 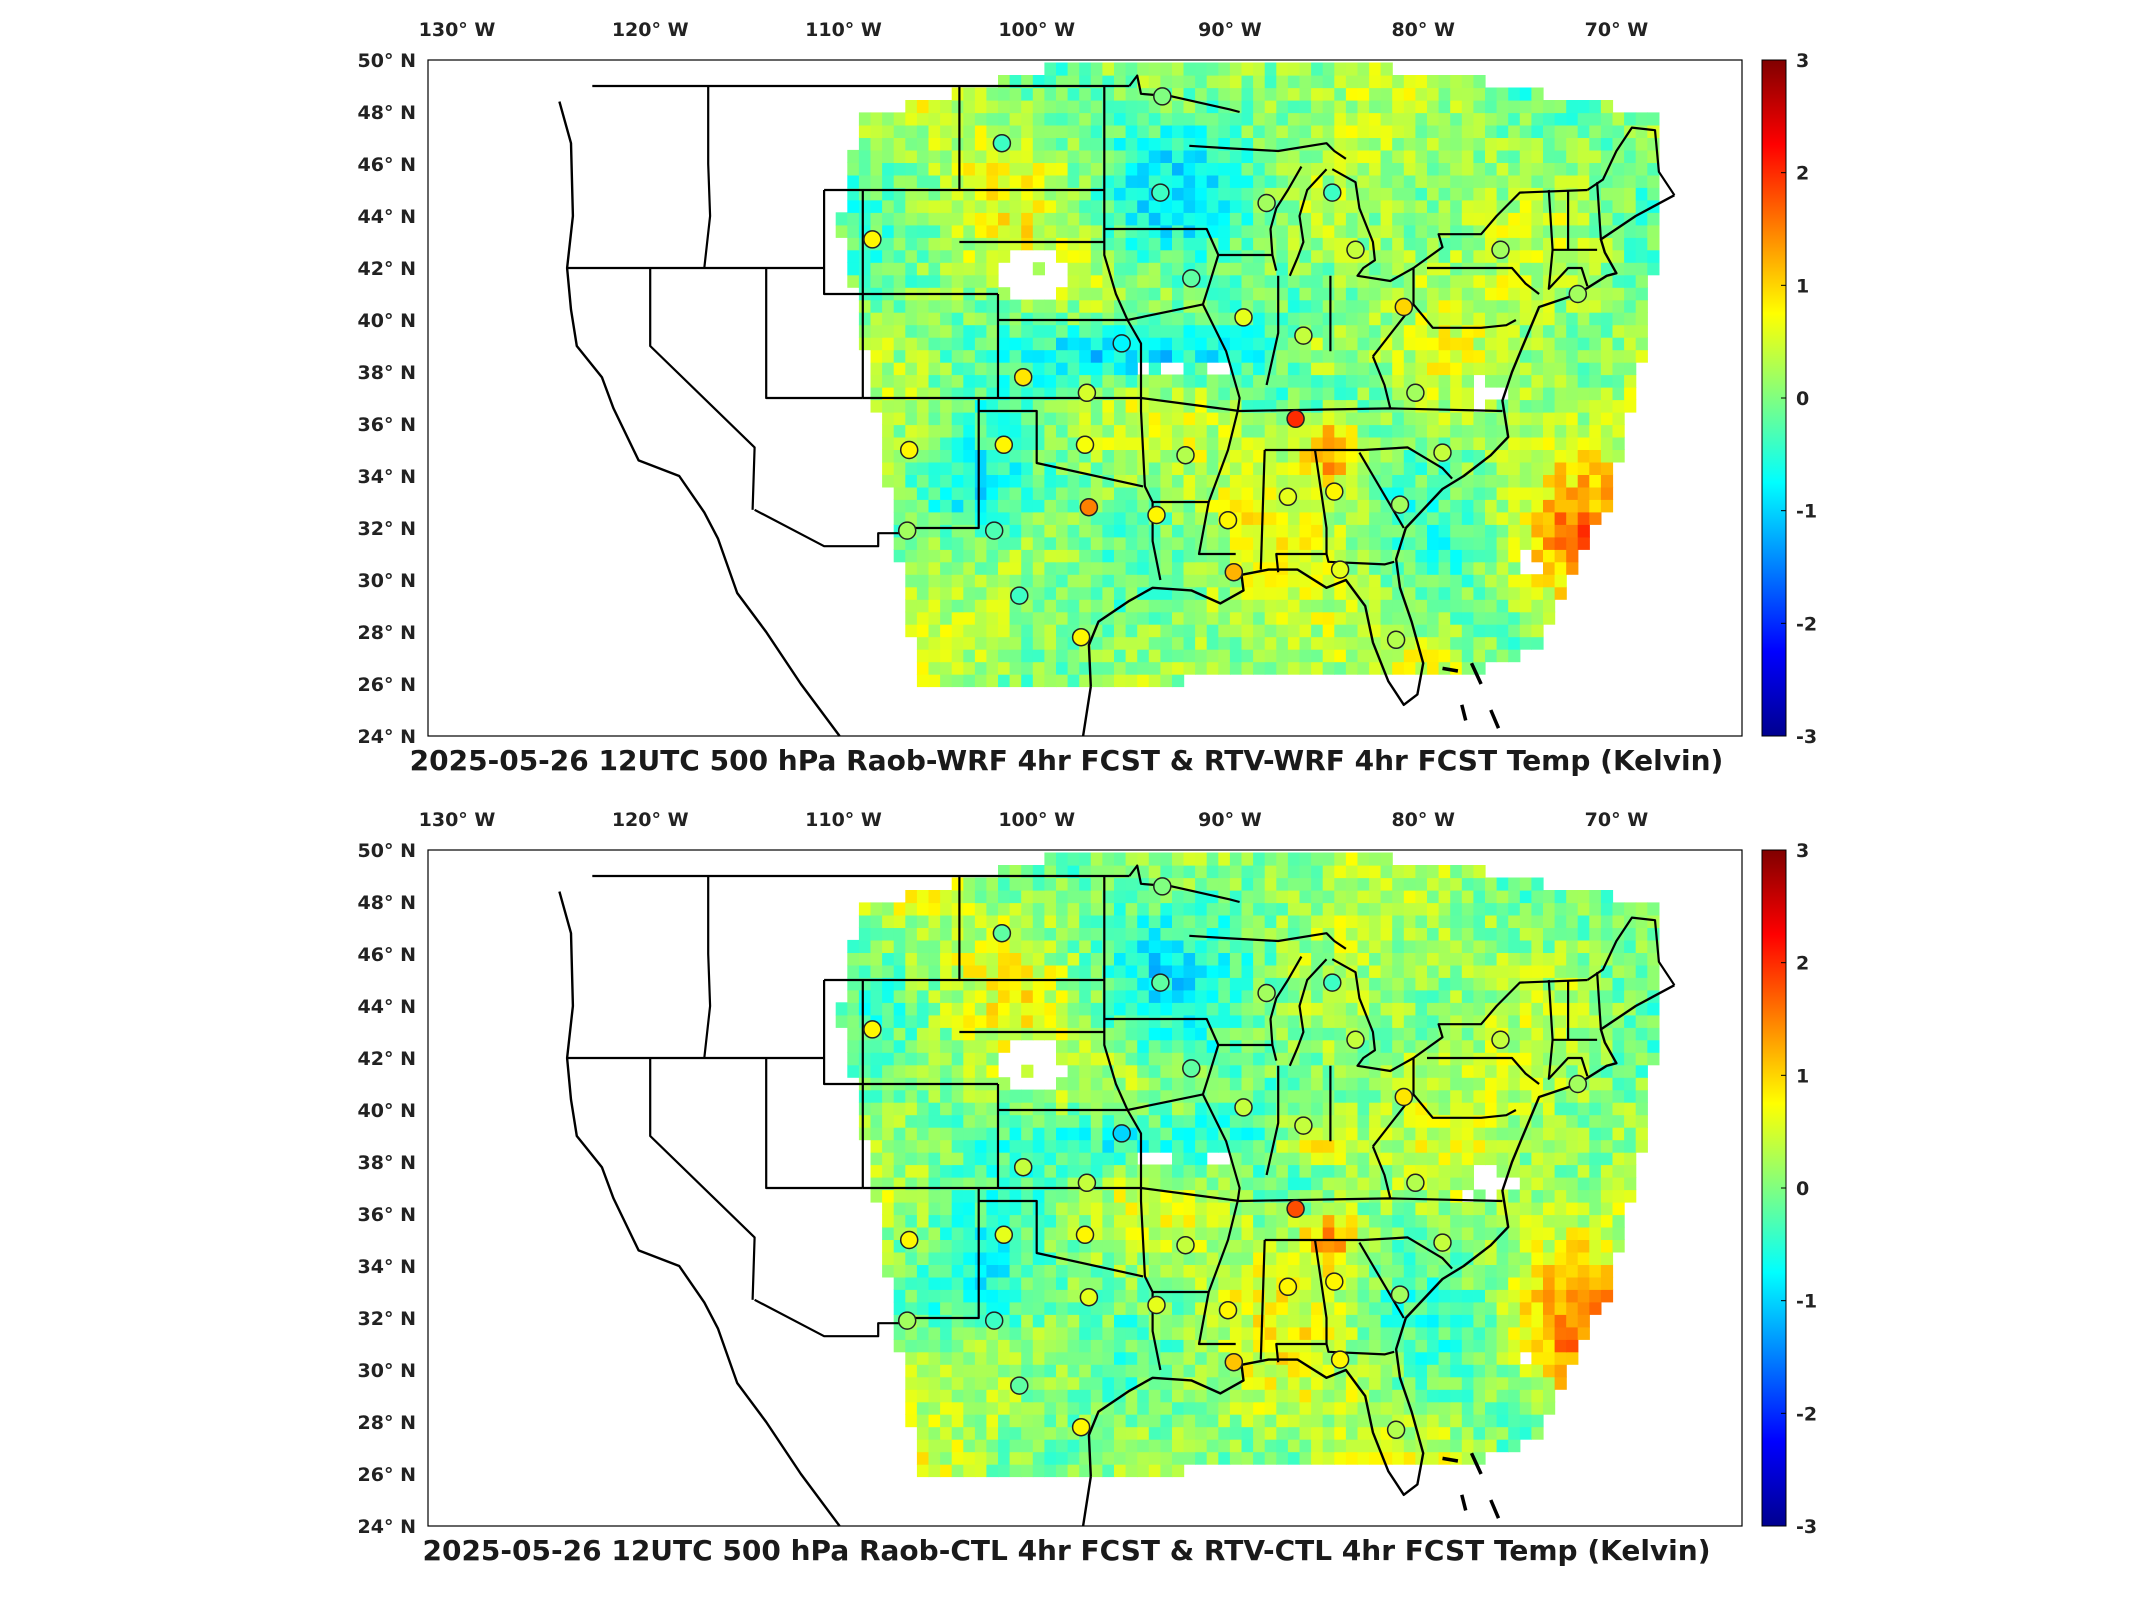 What do you see at coordinates (387, 633) in the screenshot?
I see `lat-tick-label: 28° N` at bounding box center [387, 633].